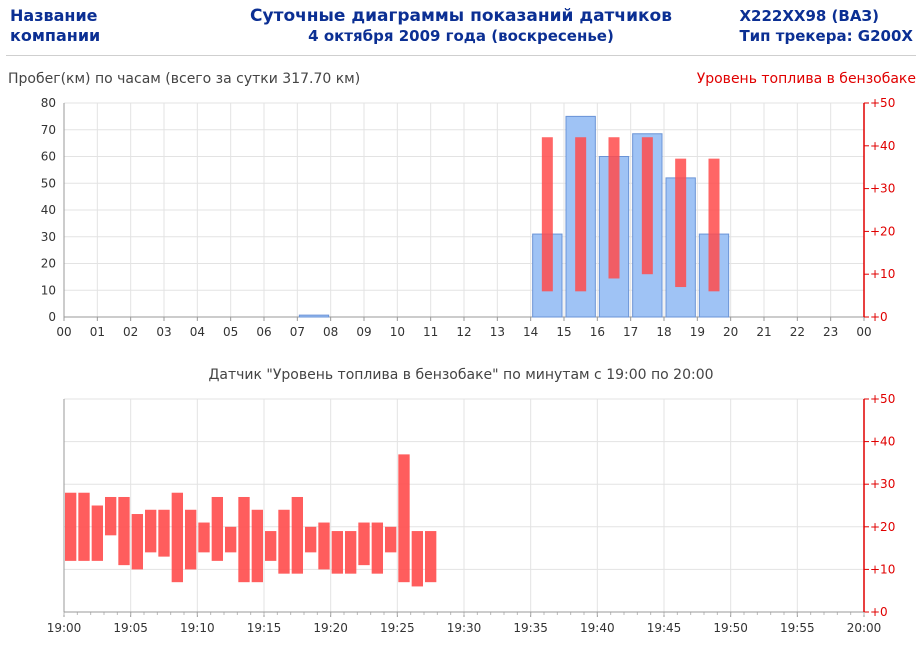  What do you see at coordinates (630, 332) in the screenshot?
I see `x-tick-label: 17` at bounding box center [630, 332].